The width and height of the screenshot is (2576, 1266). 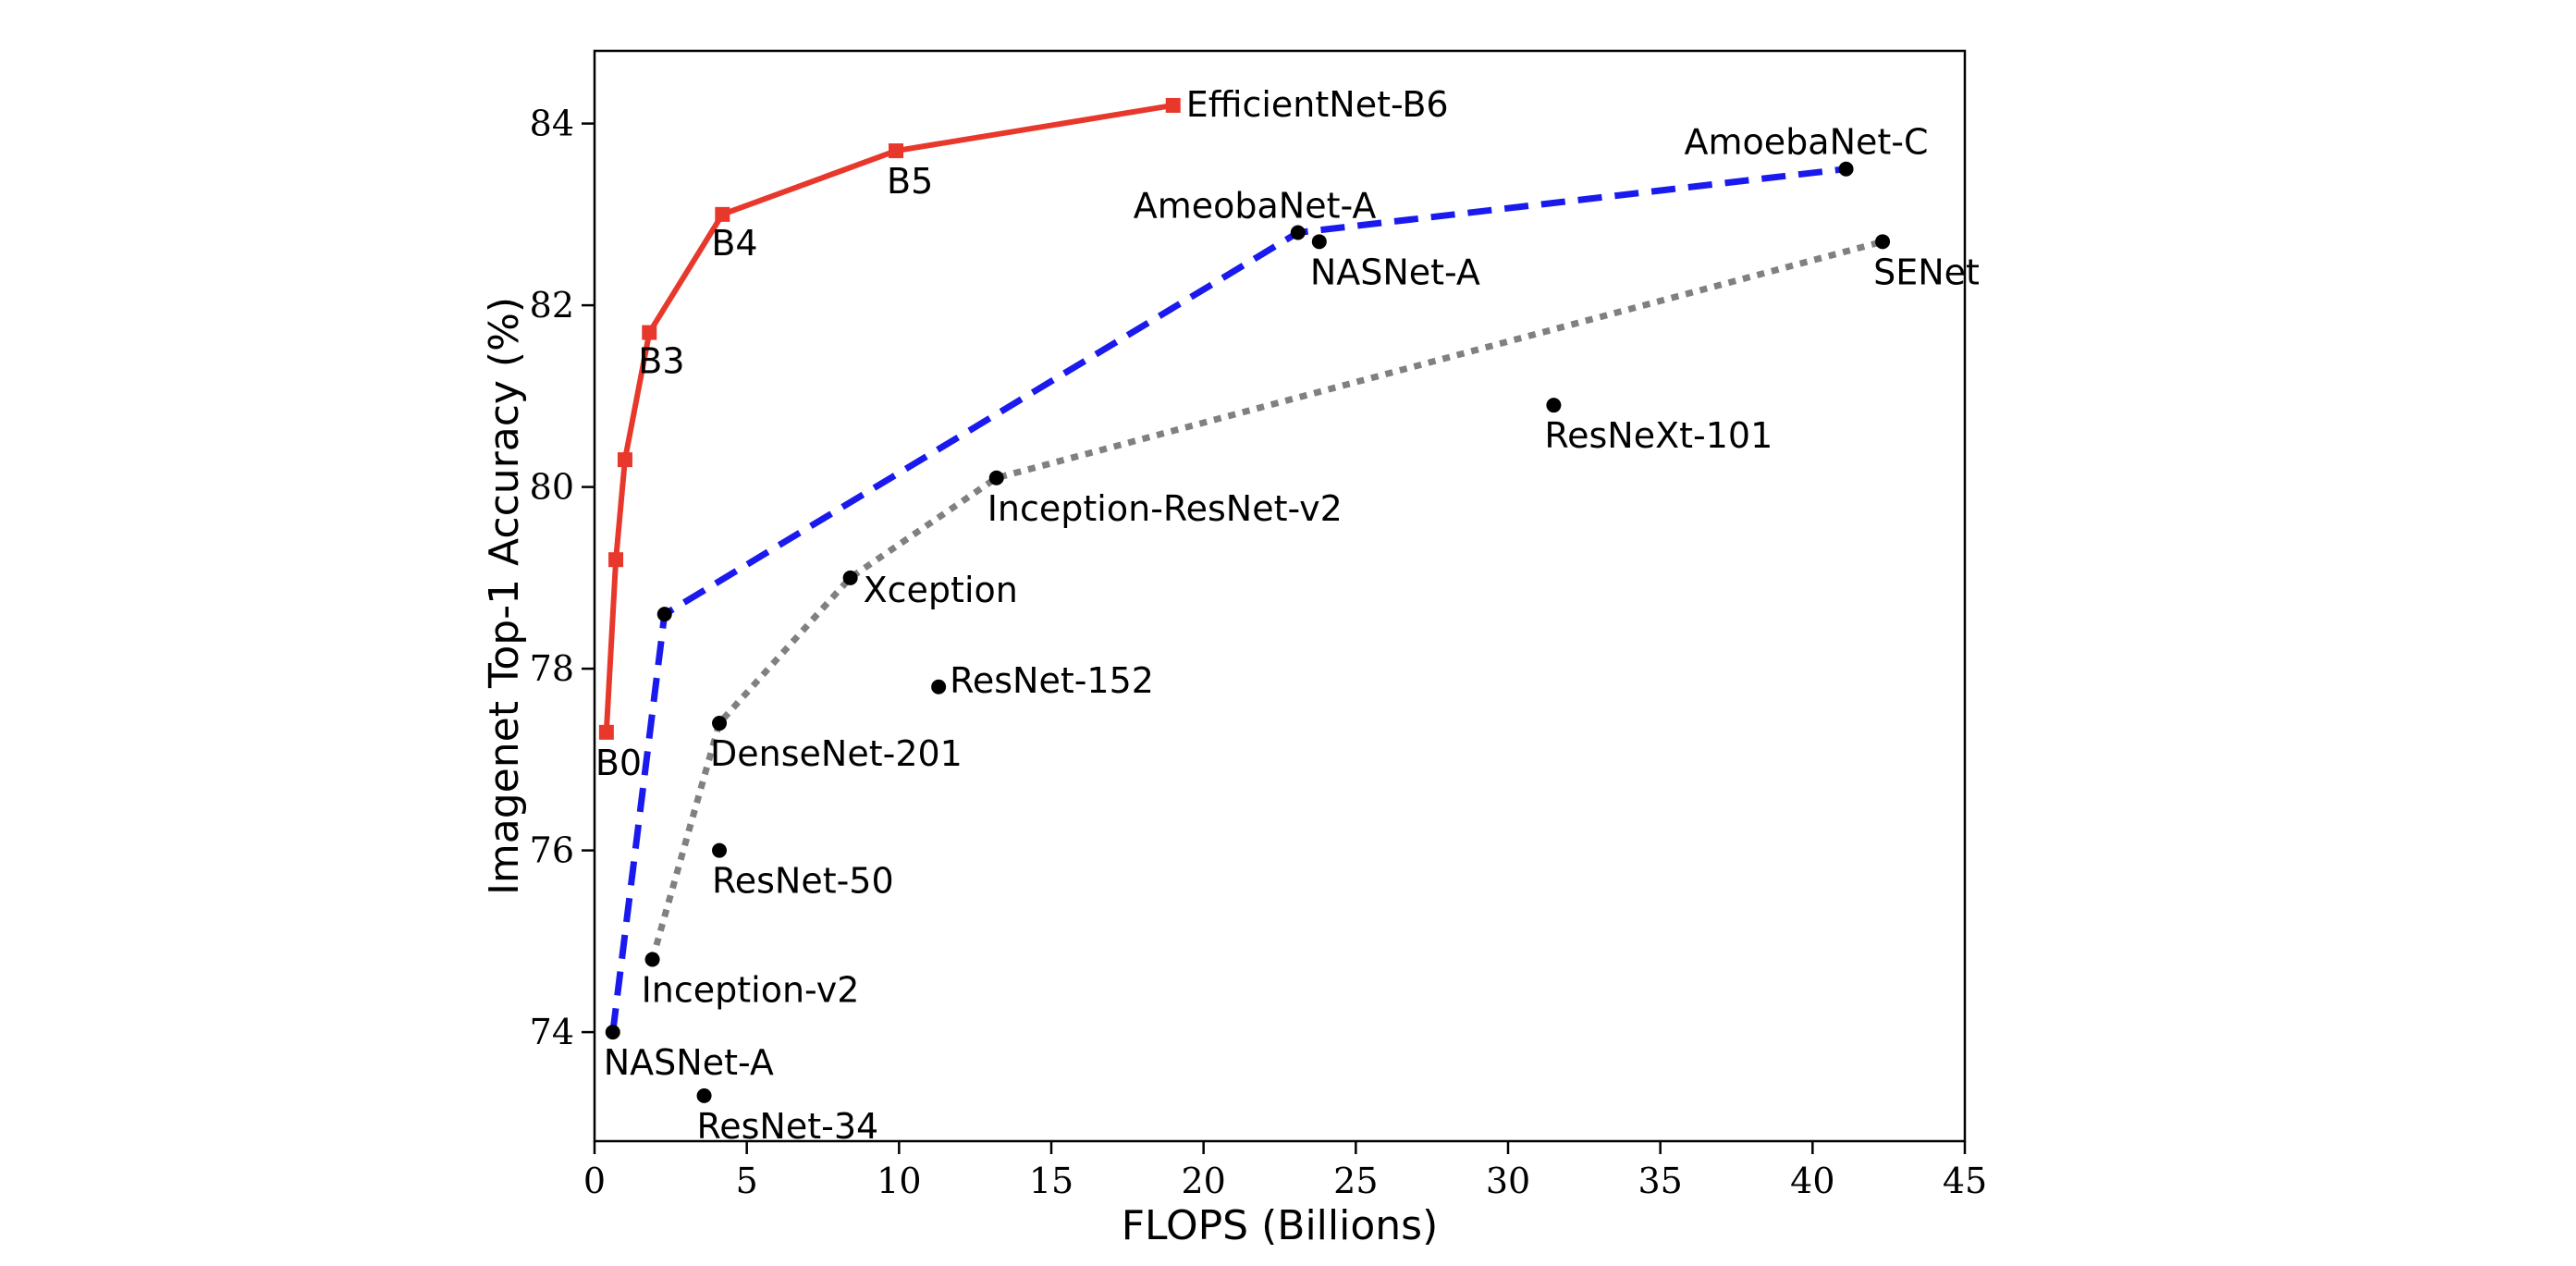 I want to click on point-label: AmeobaNet-A, so click(x=1256, y=207).